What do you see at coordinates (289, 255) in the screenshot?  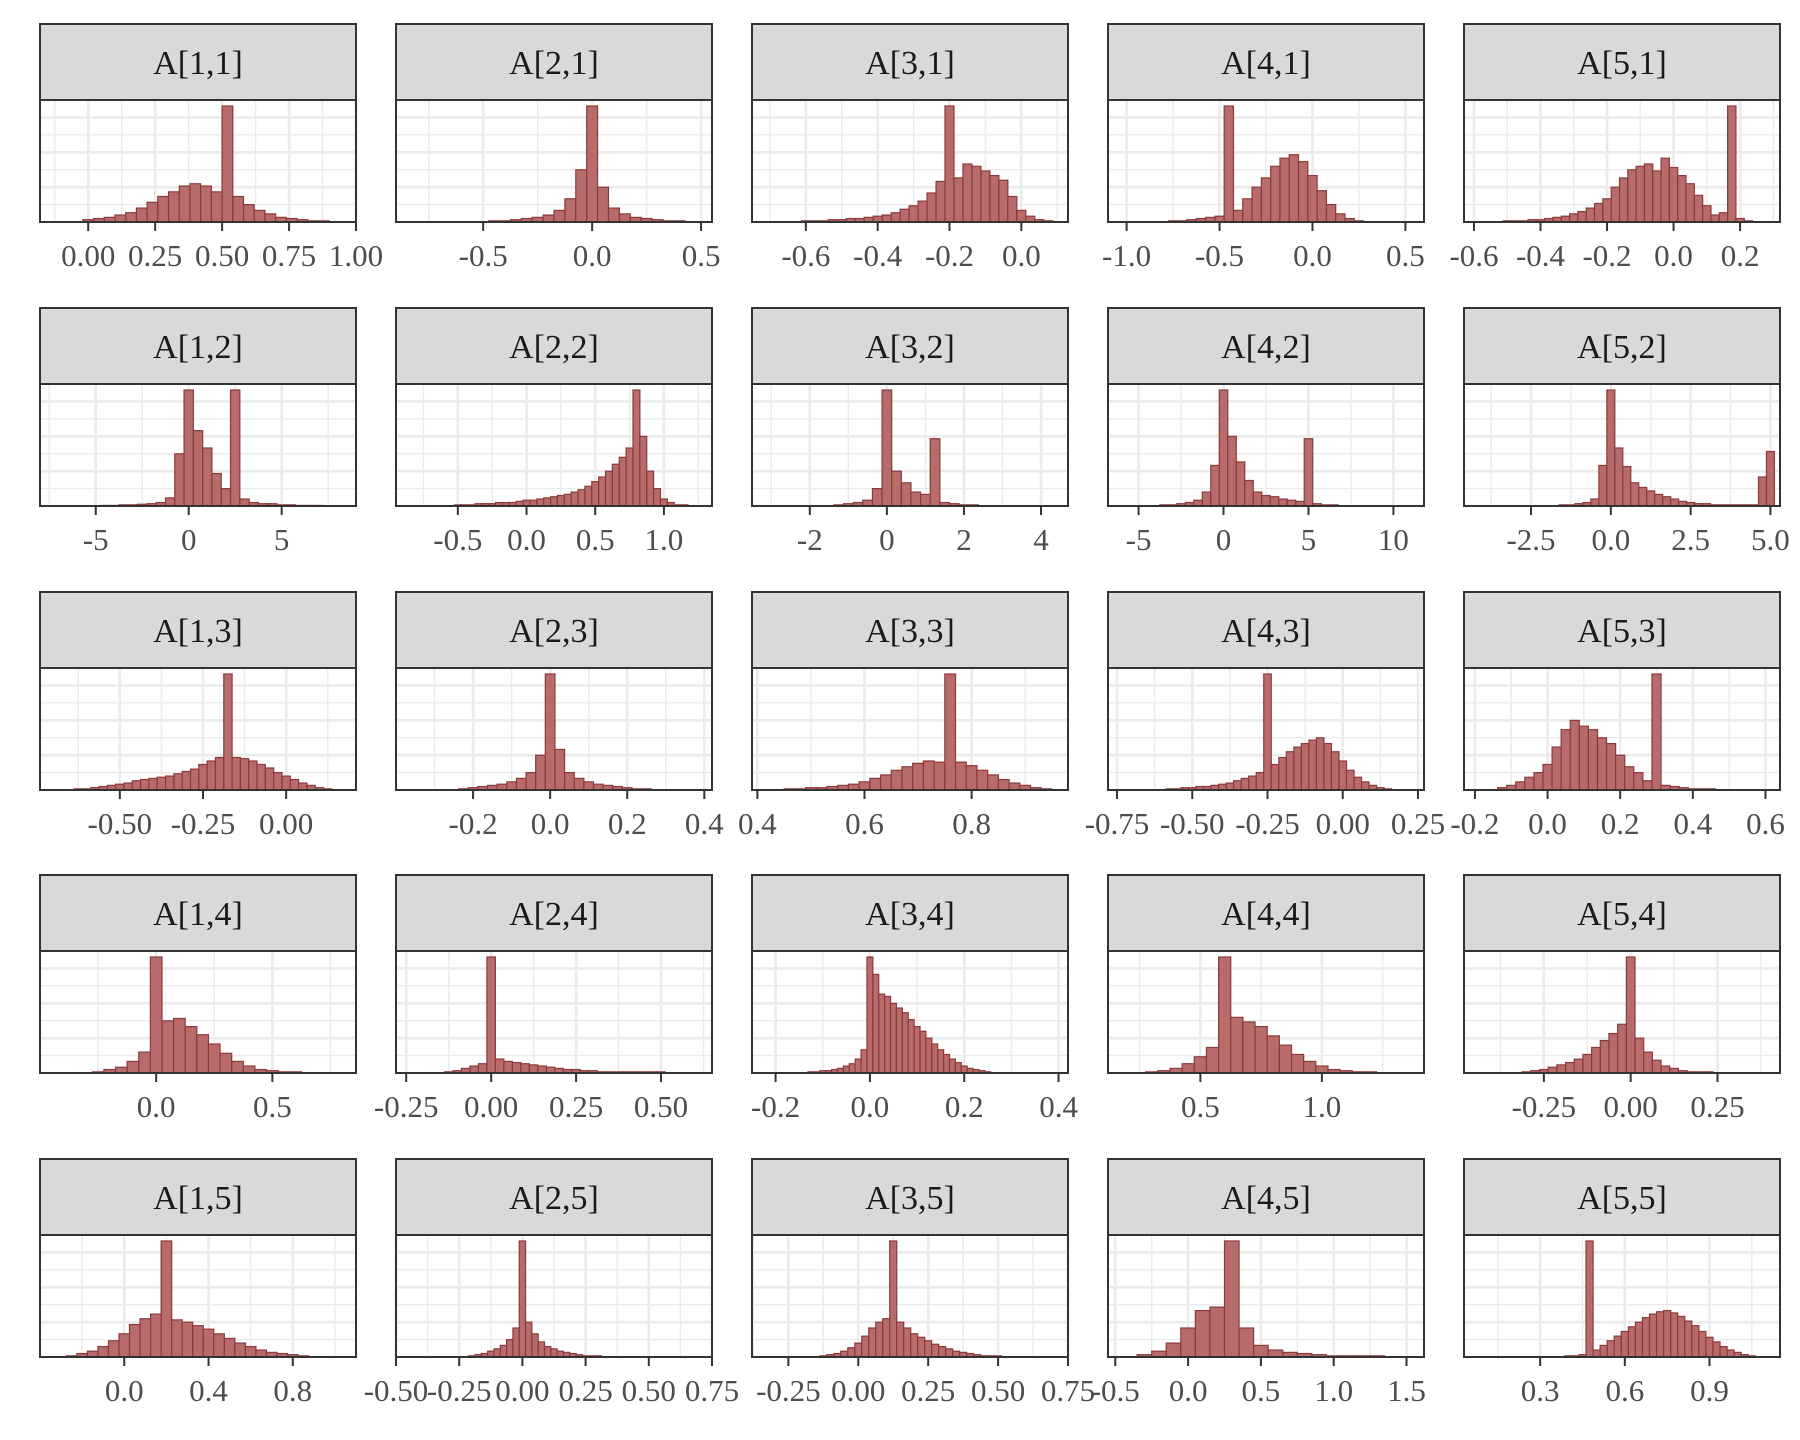 I see `x-tick-label: 0.75` at bounding box center [289, 255].